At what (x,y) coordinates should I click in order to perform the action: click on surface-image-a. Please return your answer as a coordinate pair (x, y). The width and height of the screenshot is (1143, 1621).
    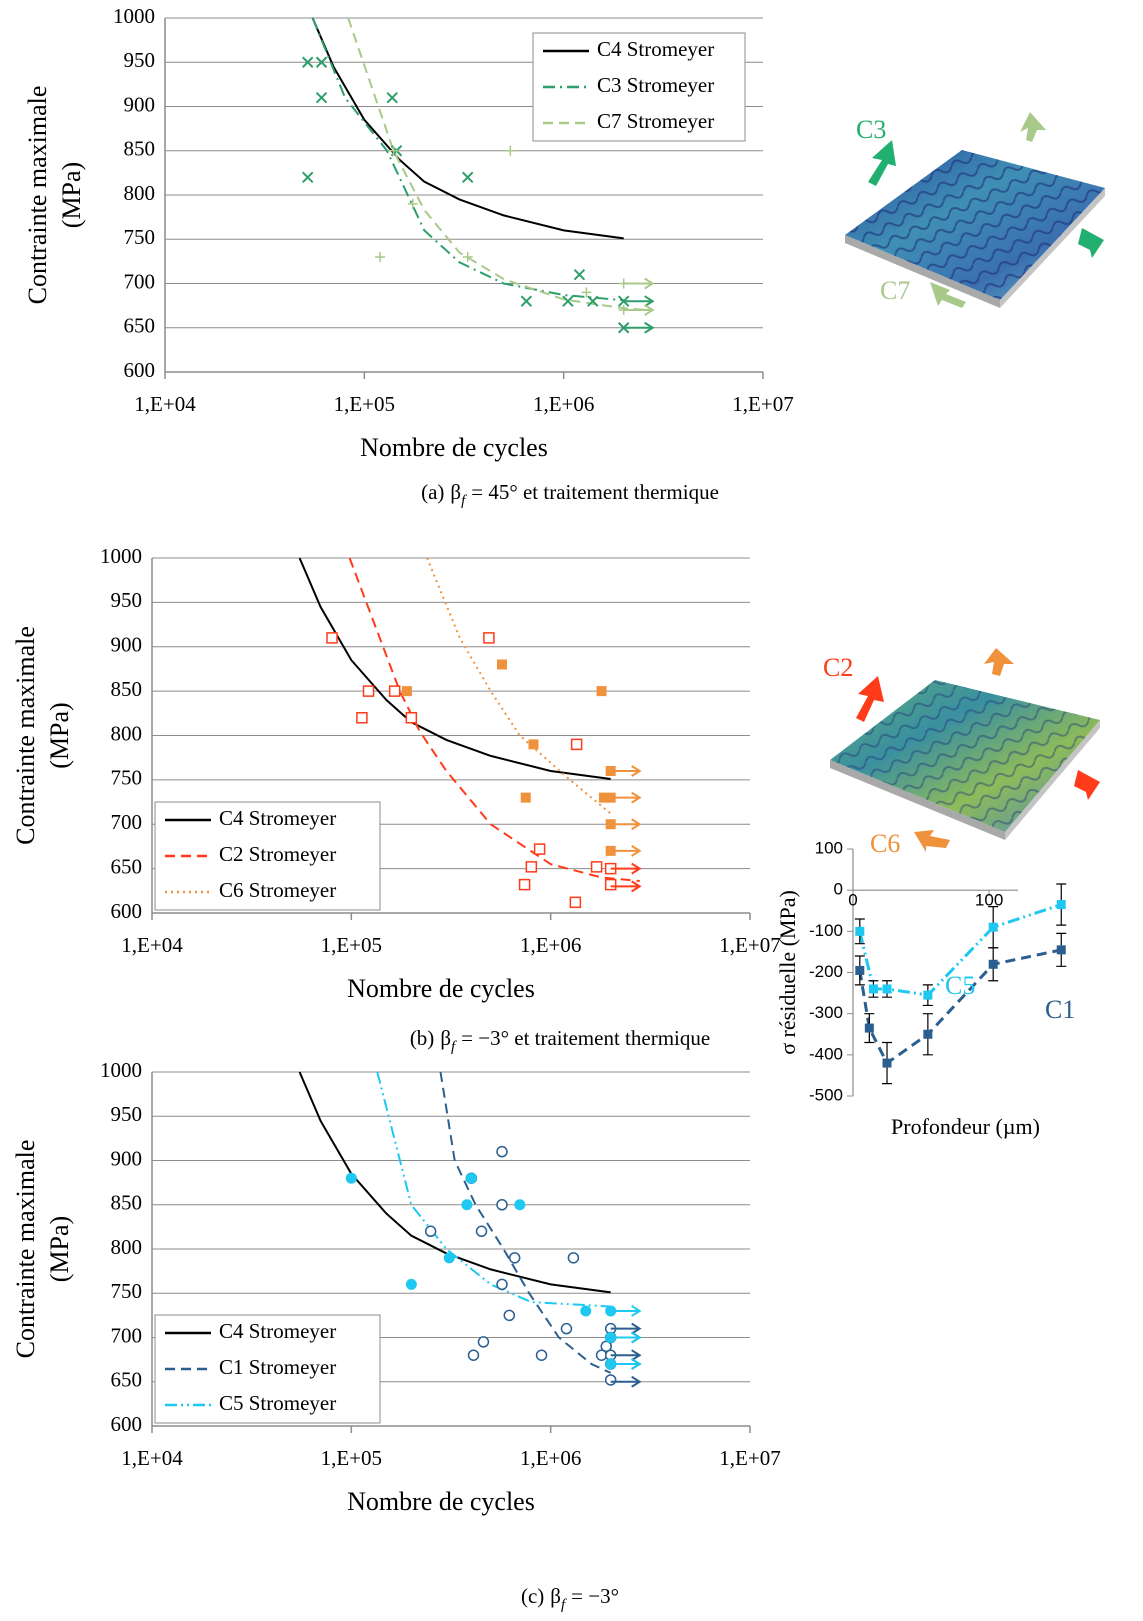
    Looking at the image, I should click on (975, 210).